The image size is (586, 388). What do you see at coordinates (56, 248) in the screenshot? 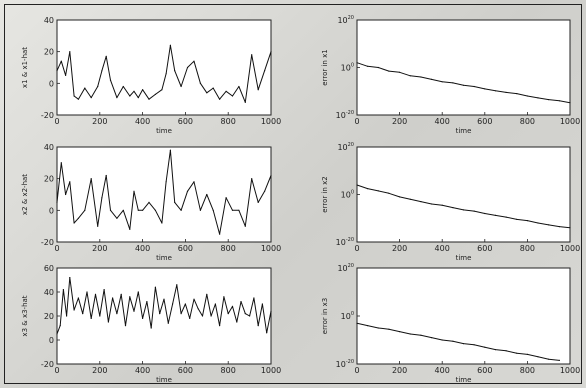
I see `x-tick-label-x2: 0` at bounding box center [56, 248].